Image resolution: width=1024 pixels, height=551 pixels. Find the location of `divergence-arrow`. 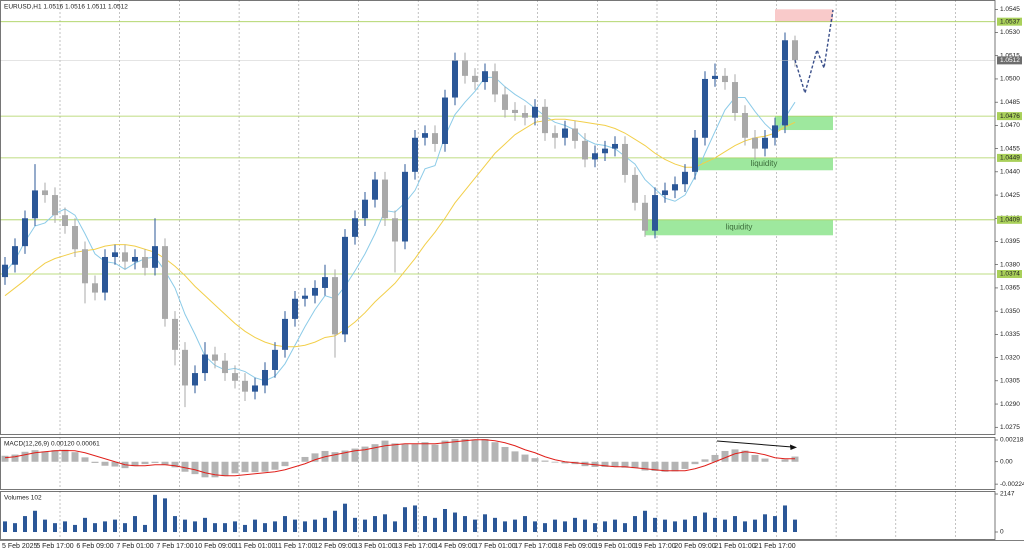

divergence-arrow is located at coordinates (754, 444).